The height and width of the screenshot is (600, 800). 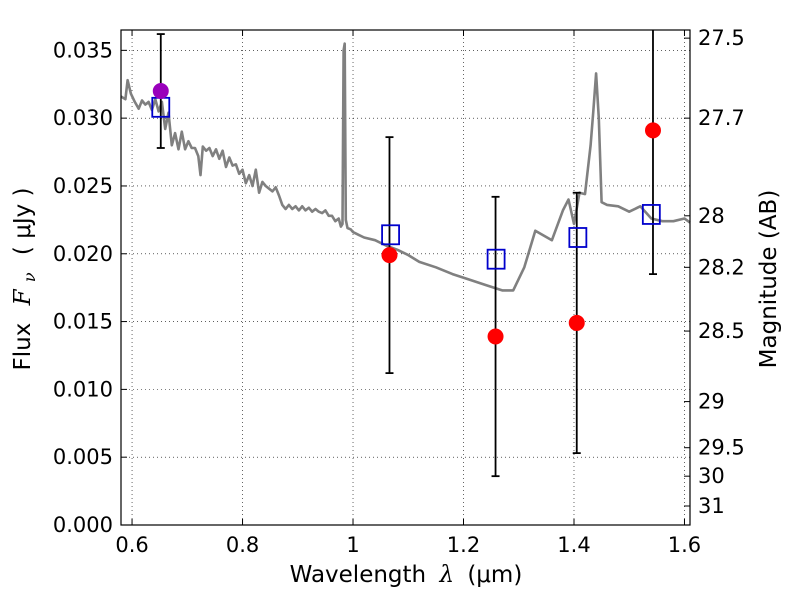 What do you see at coordinates (711, 476) in the screenshot?
I see `y2-tick-label: 30` at bounding box center [711, 476].